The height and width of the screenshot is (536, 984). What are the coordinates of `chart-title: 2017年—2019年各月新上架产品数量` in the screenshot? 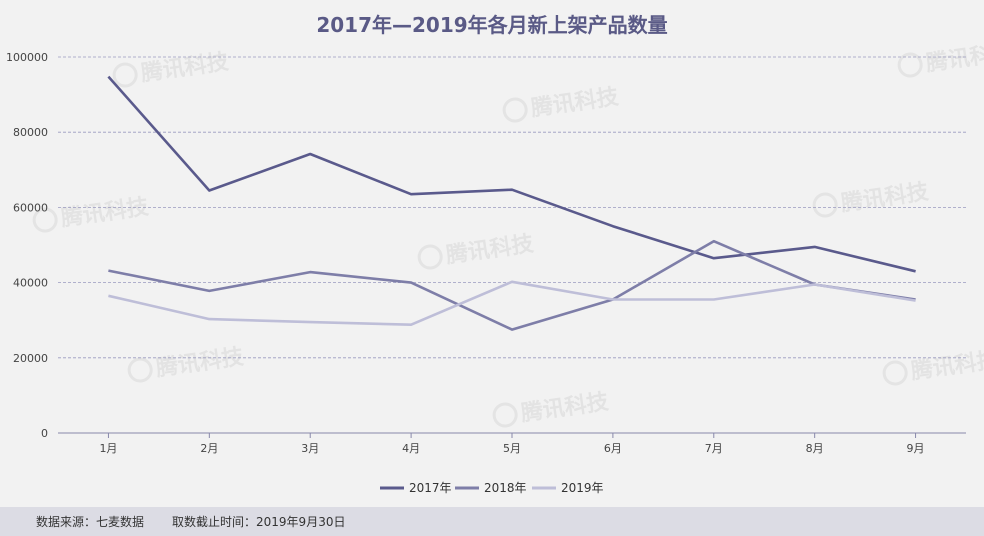 It's located at (491, 25).